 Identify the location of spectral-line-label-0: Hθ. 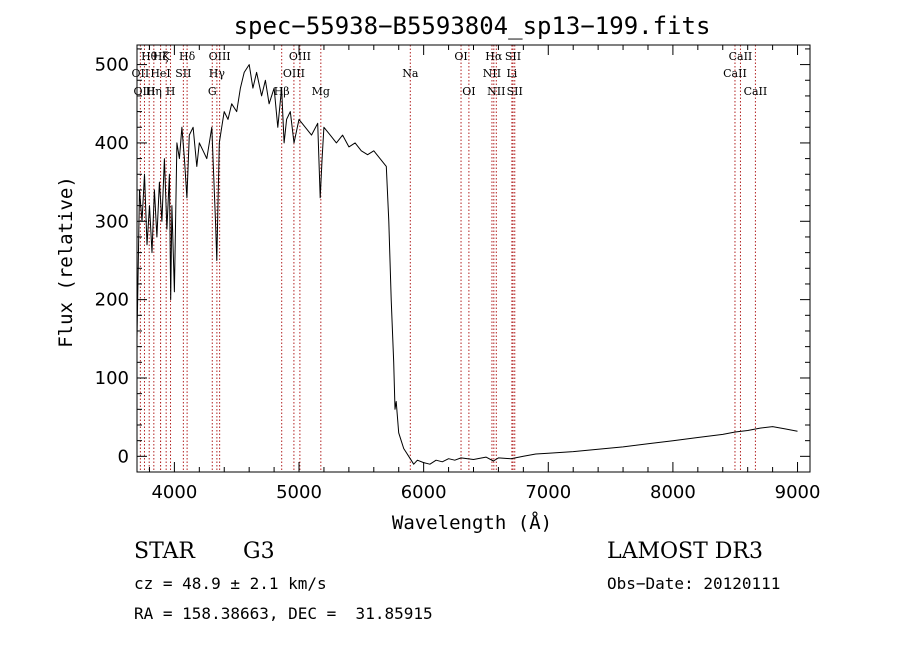
(149, 56).